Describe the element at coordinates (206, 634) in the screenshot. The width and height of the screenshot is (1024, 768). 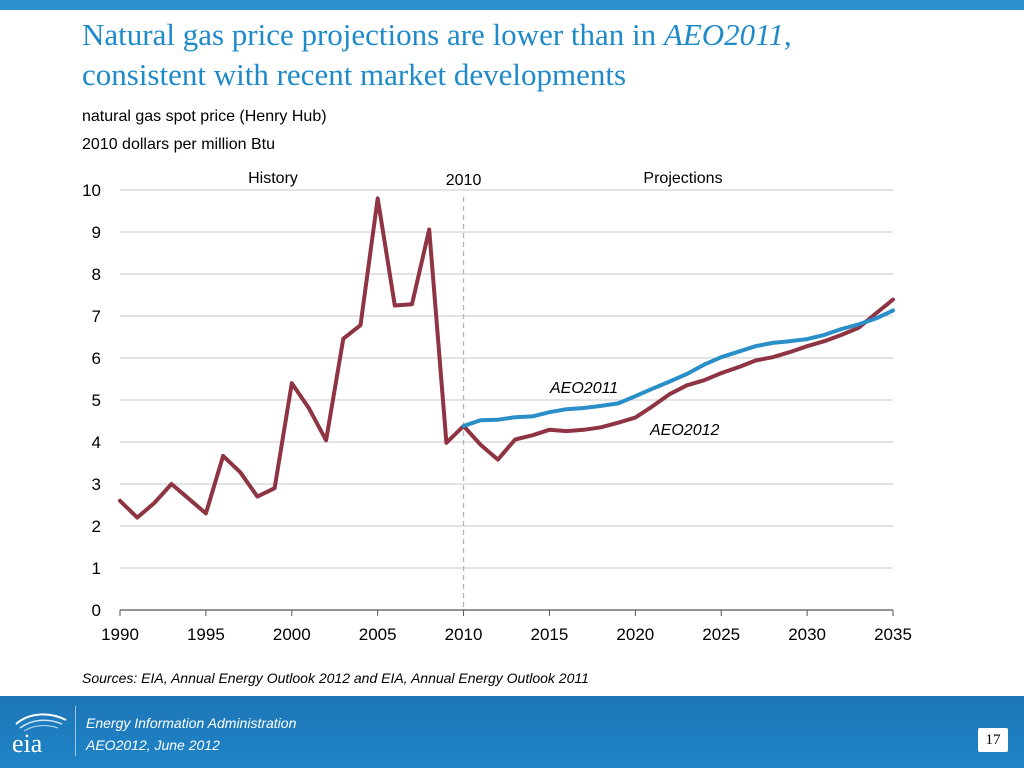
I see `x-tick-label-1995: 1995` at that location.